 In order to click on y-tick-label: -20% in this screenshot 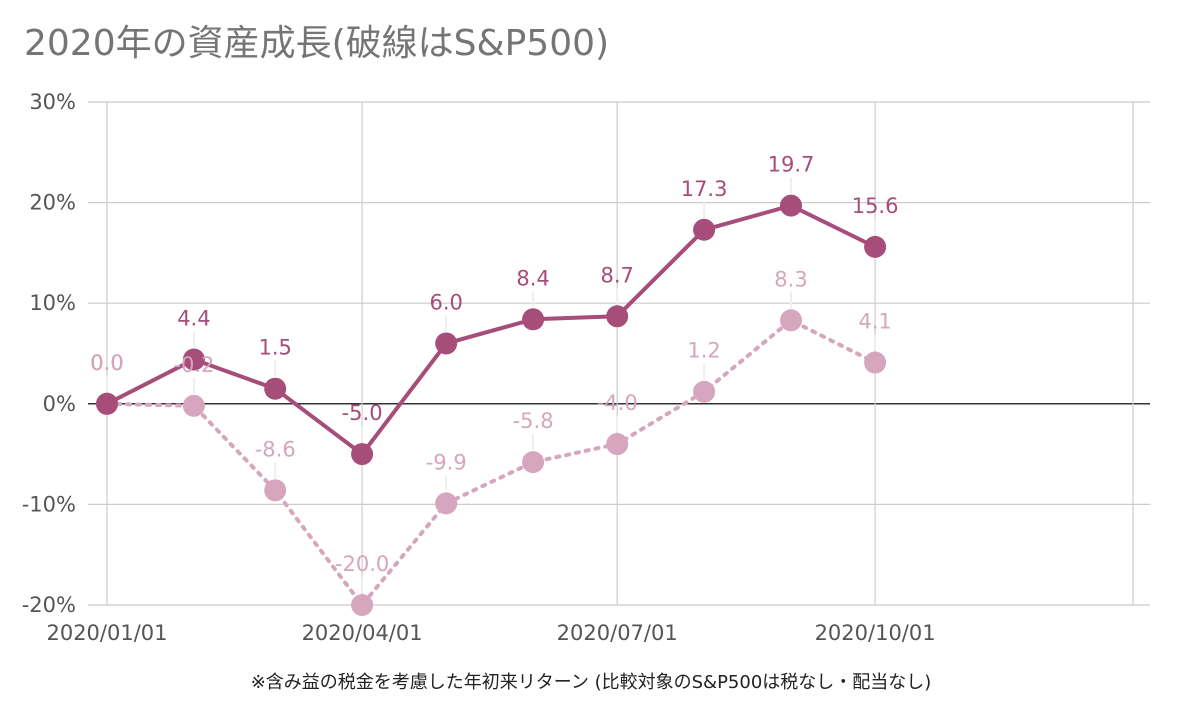, I will do `click(49, 605)`.